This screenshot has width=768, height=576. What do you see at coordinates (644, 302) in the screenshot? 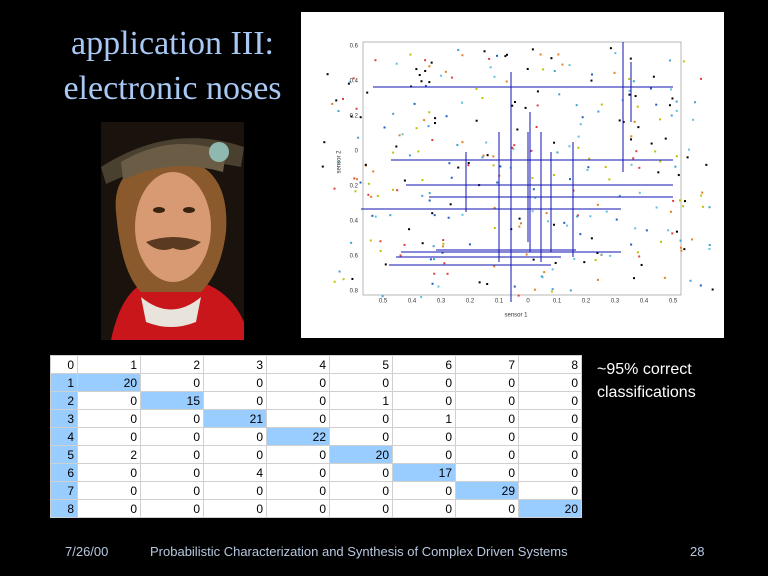
I see `x-tick-label: 0.4` at bounding box center [644, 302].